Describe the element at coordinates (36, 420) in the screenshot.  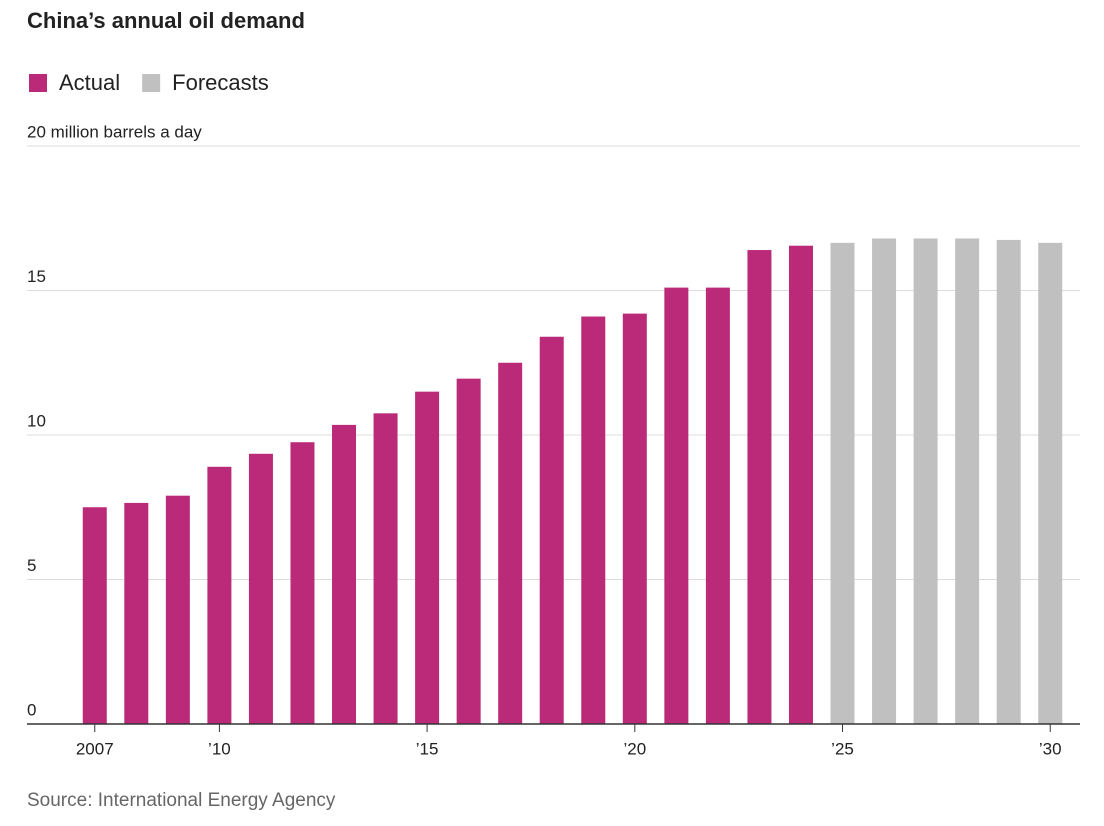
I see `y-tick-label: 10` at that location.